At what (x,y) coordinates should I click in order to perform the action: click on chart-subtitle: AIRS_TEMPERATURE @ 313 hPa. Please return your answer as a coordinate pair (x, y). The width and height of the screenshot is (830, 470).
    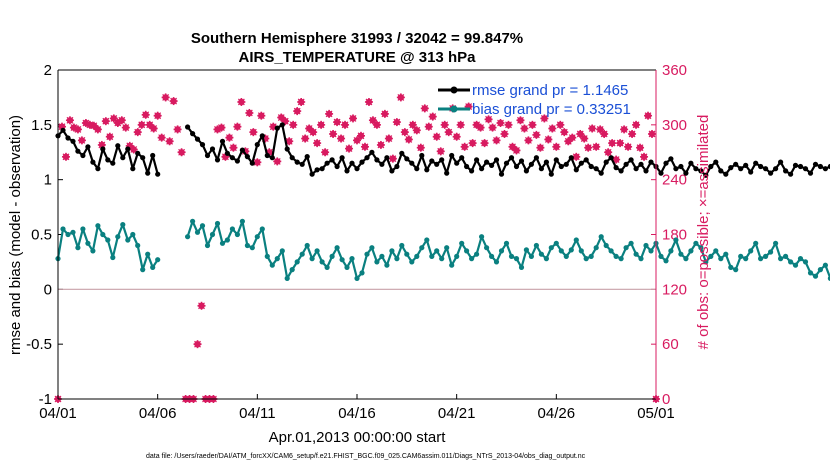
    Looking at the image, I should click on (358, 57).